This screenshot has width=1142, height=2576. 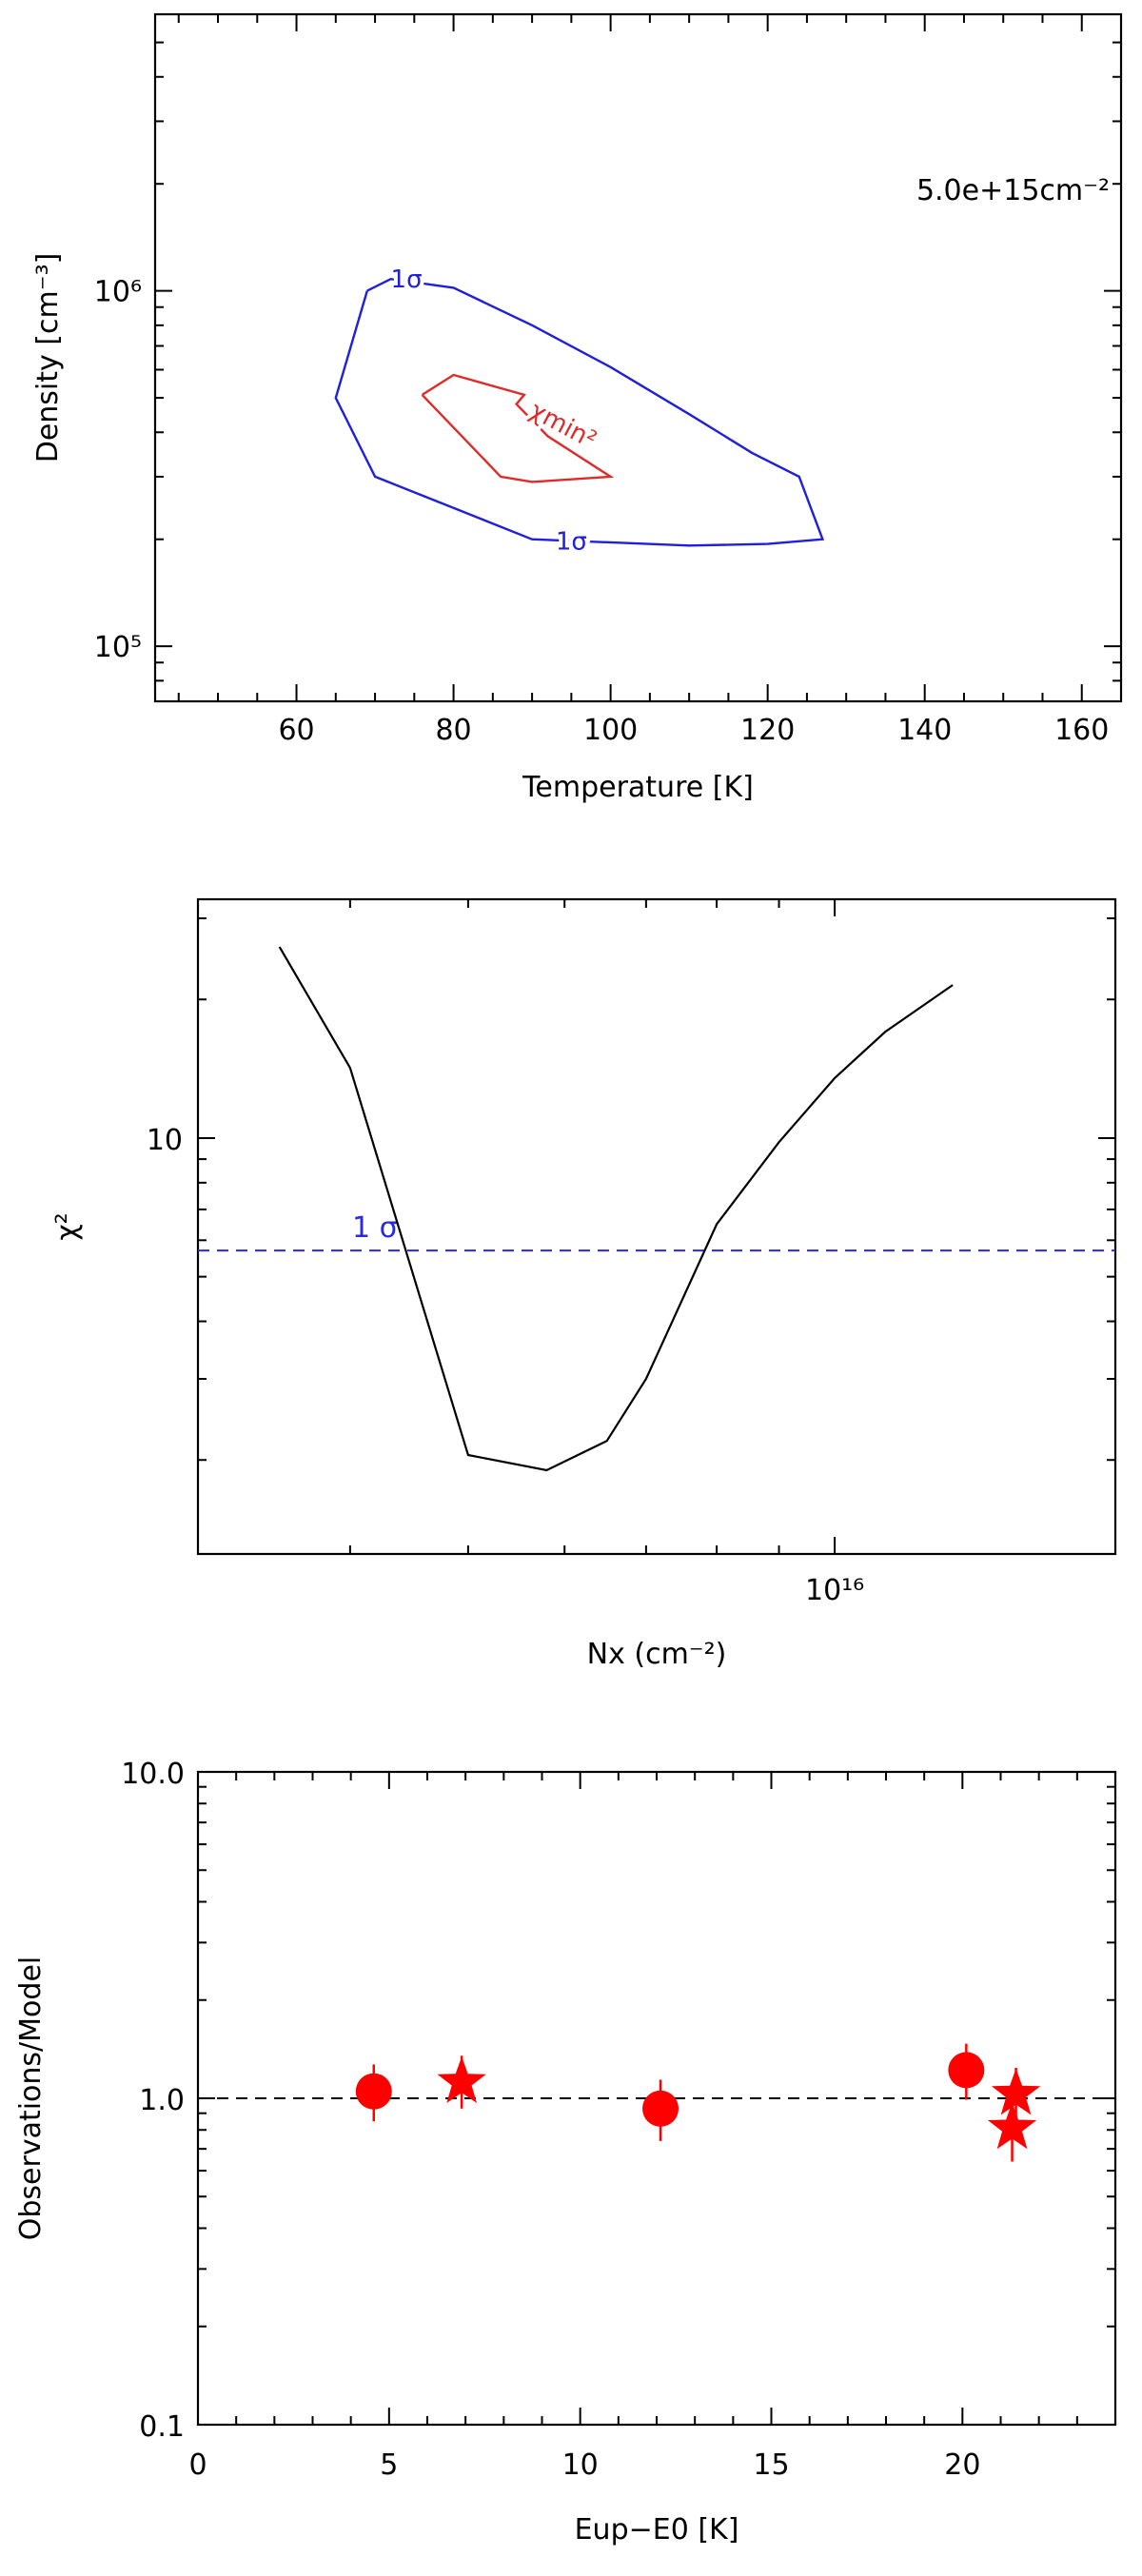 I want to click on chi-square-curve, so click(x=616, y=1209).